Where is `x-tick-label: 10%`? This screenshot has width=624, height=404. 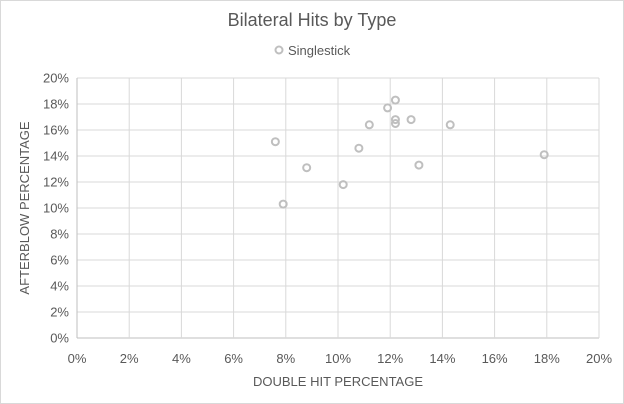
x-tick-label: 10% is located at coordinates (338, 358).